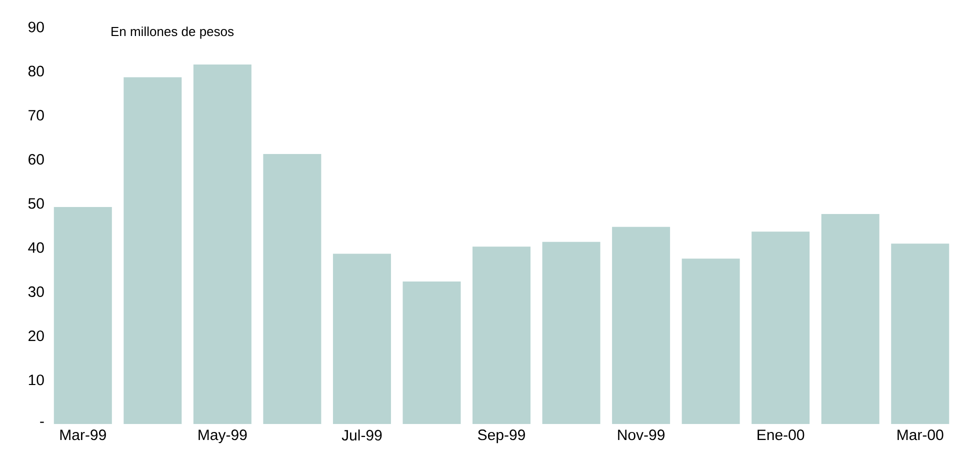 This screenshot has height=459, width=965. I want to click on y-tick-label: 80, so click(36, 71).